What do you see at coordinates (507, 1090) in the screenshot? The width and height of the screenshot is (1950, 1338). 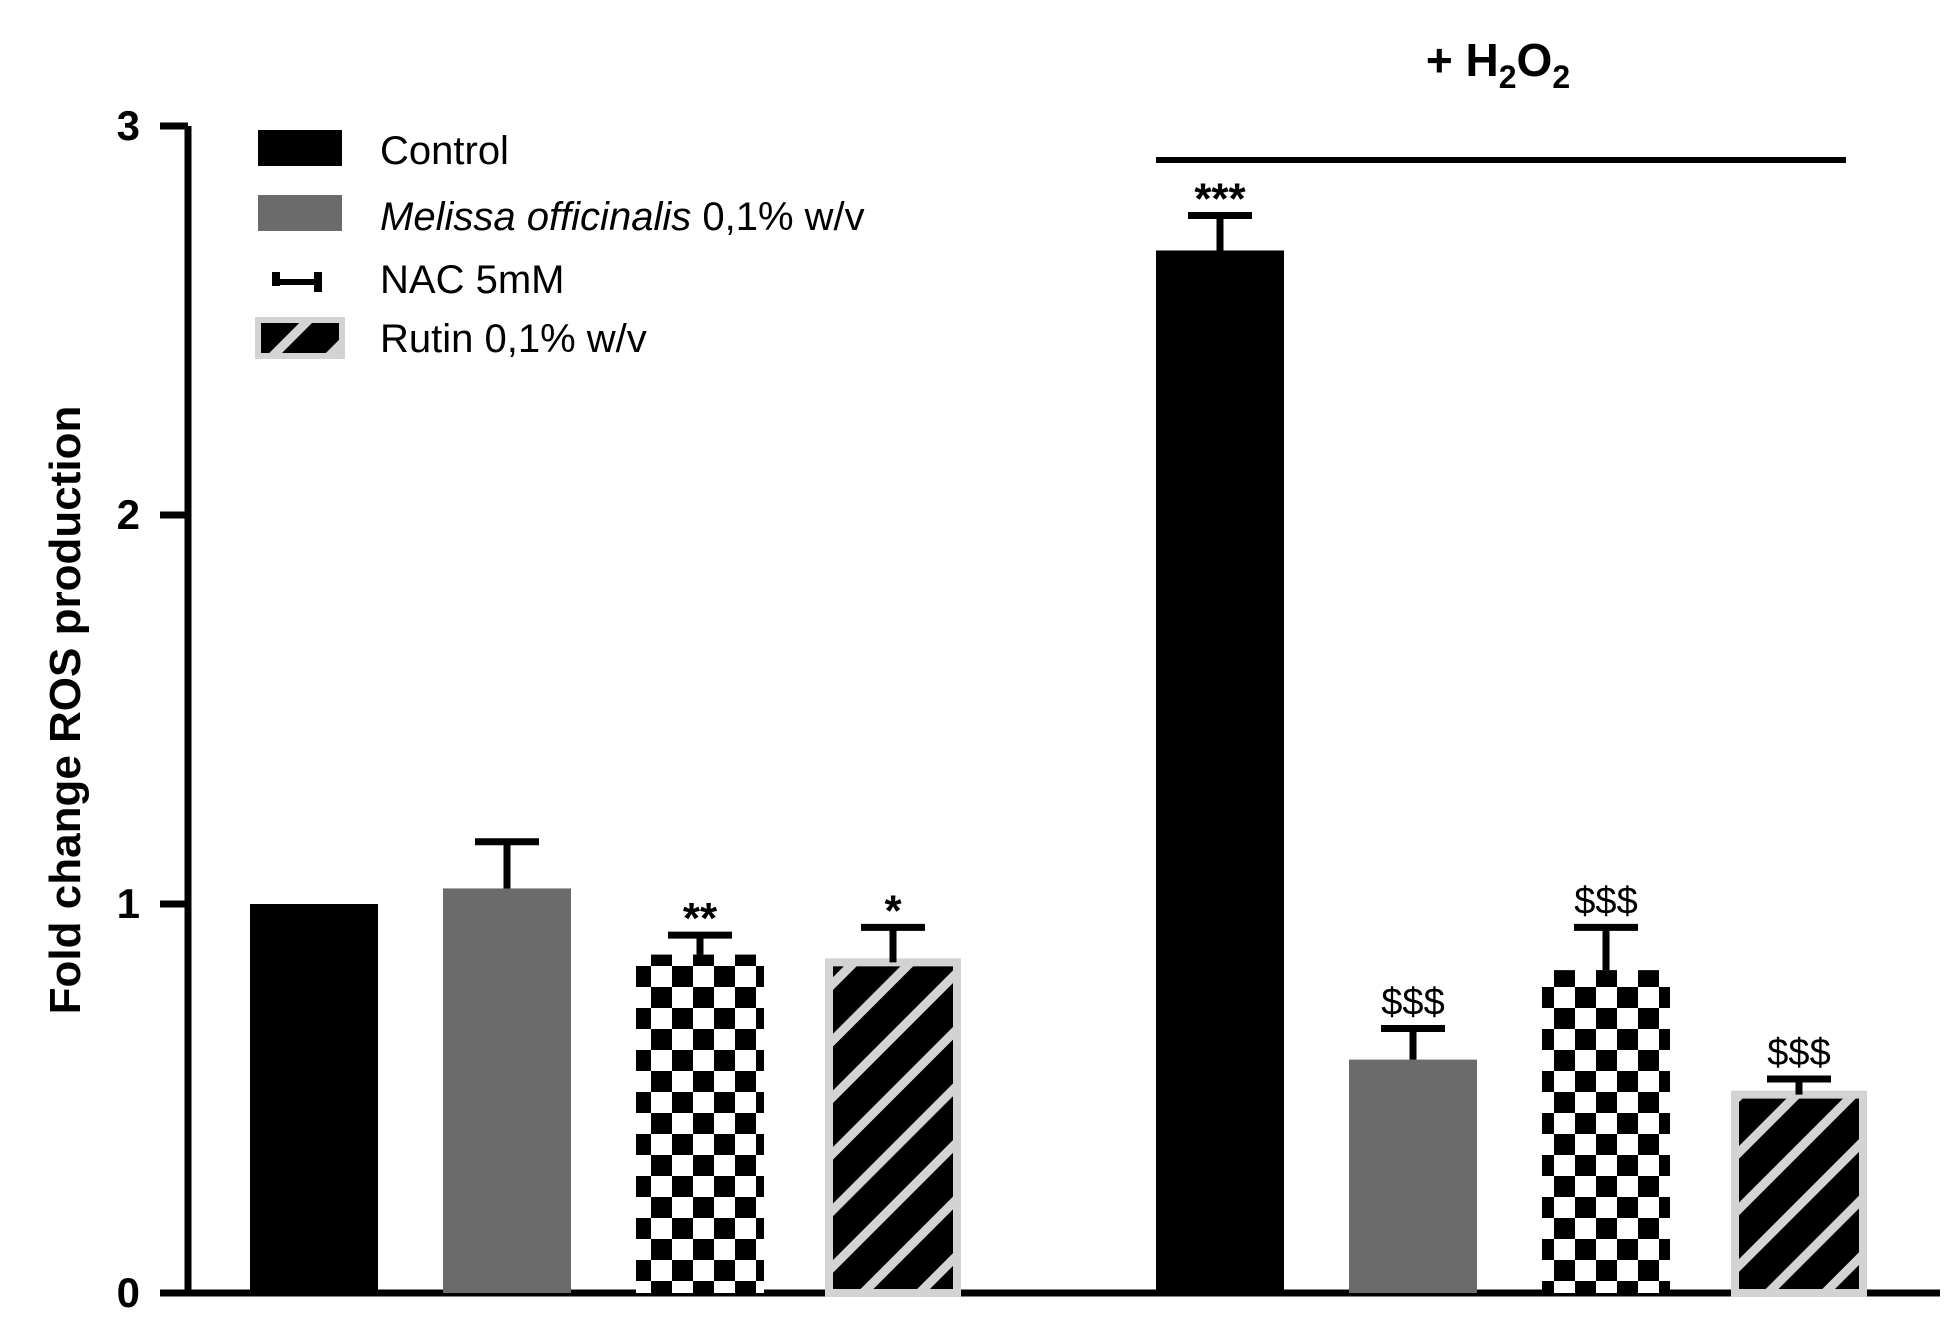 I see `bar-series1-group0` at bounding box center [507, 1090].